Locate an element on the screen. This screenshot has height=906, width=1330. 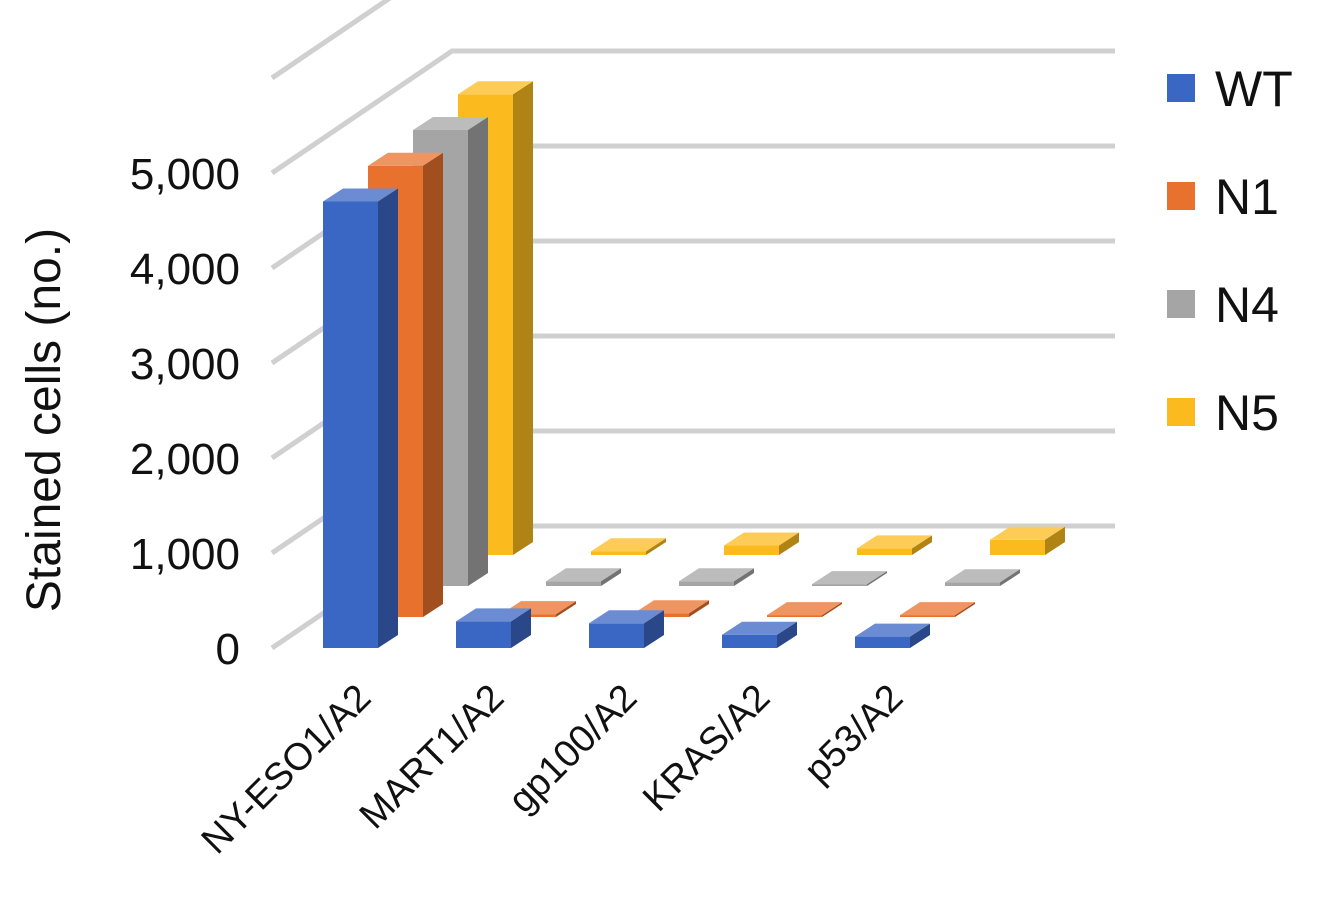
gridline is located at coordinates (692, 112).